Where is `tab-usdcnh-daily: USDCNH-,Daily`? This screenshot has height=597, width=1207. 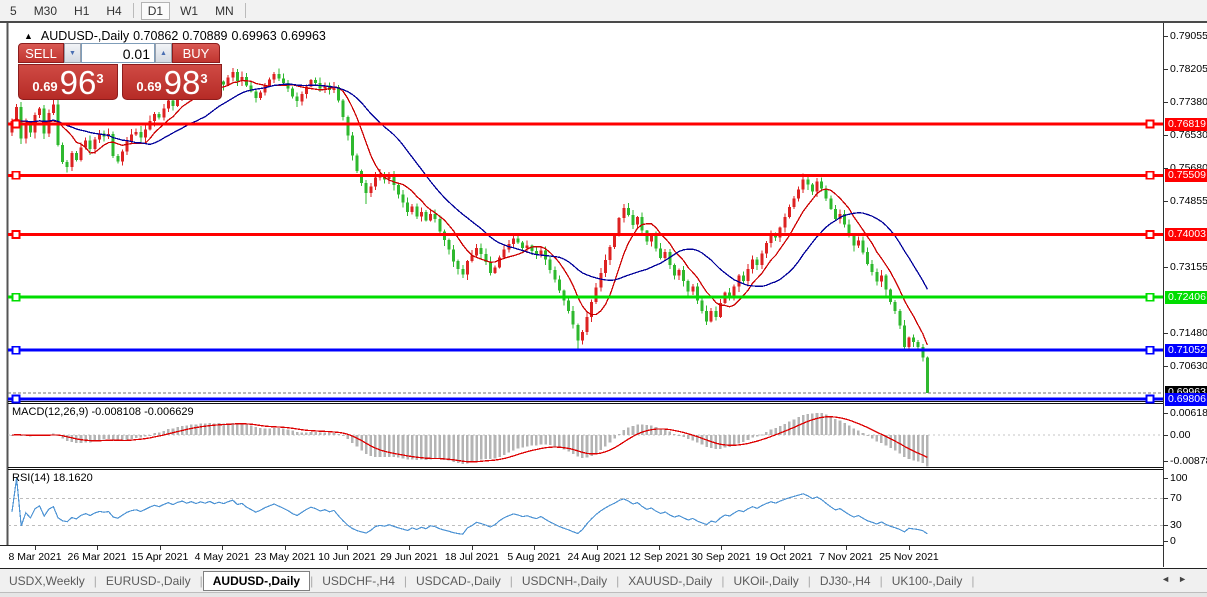
tab-usdcnh-daily: USDCNH-,Daily is located at coordinates (564, 580).